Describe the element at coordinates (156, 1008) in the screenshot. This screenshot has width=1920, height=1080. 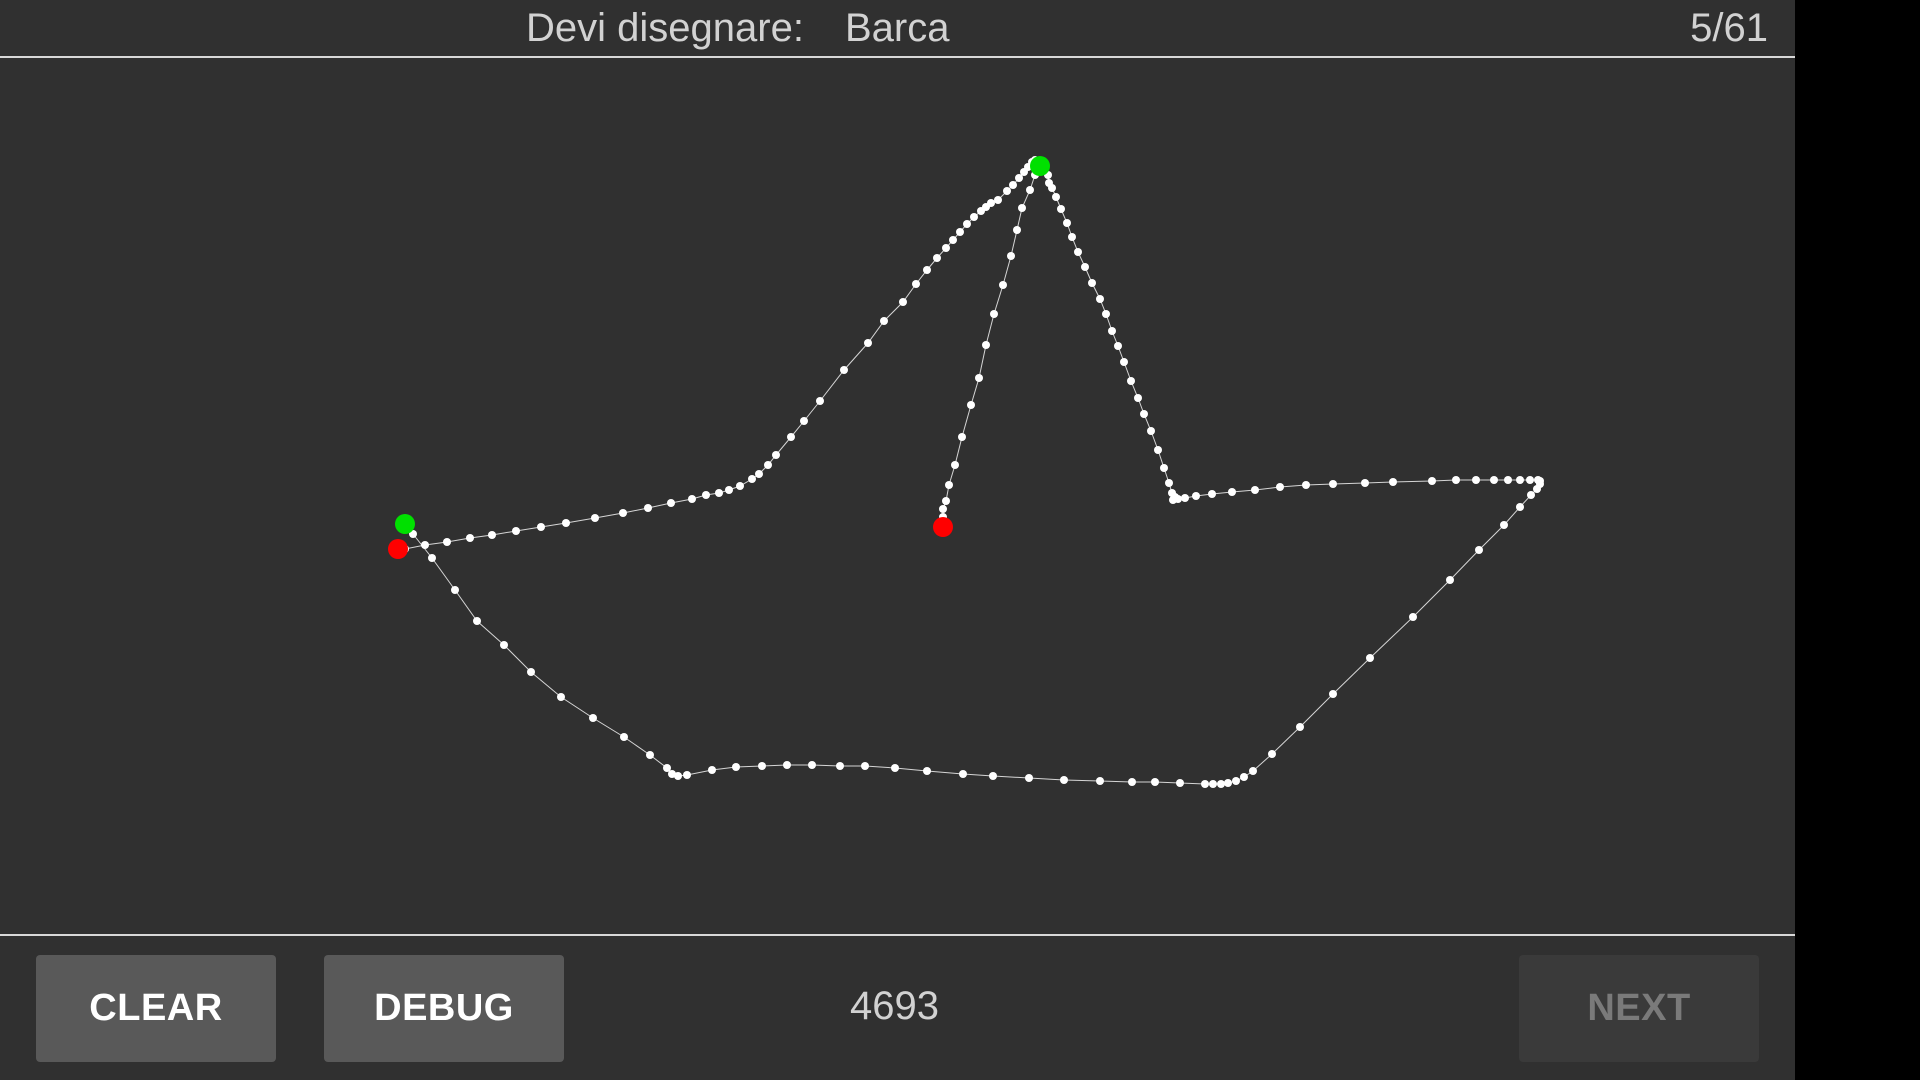
I see `clear-button: CLEAR` at that location.